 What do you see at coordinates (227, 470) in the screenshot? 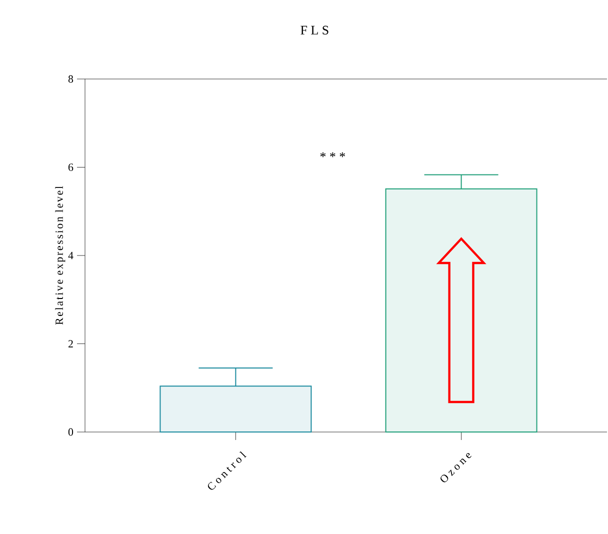
I see `x-tick-label: C o n t r o l` at bounding box center [227, 470].